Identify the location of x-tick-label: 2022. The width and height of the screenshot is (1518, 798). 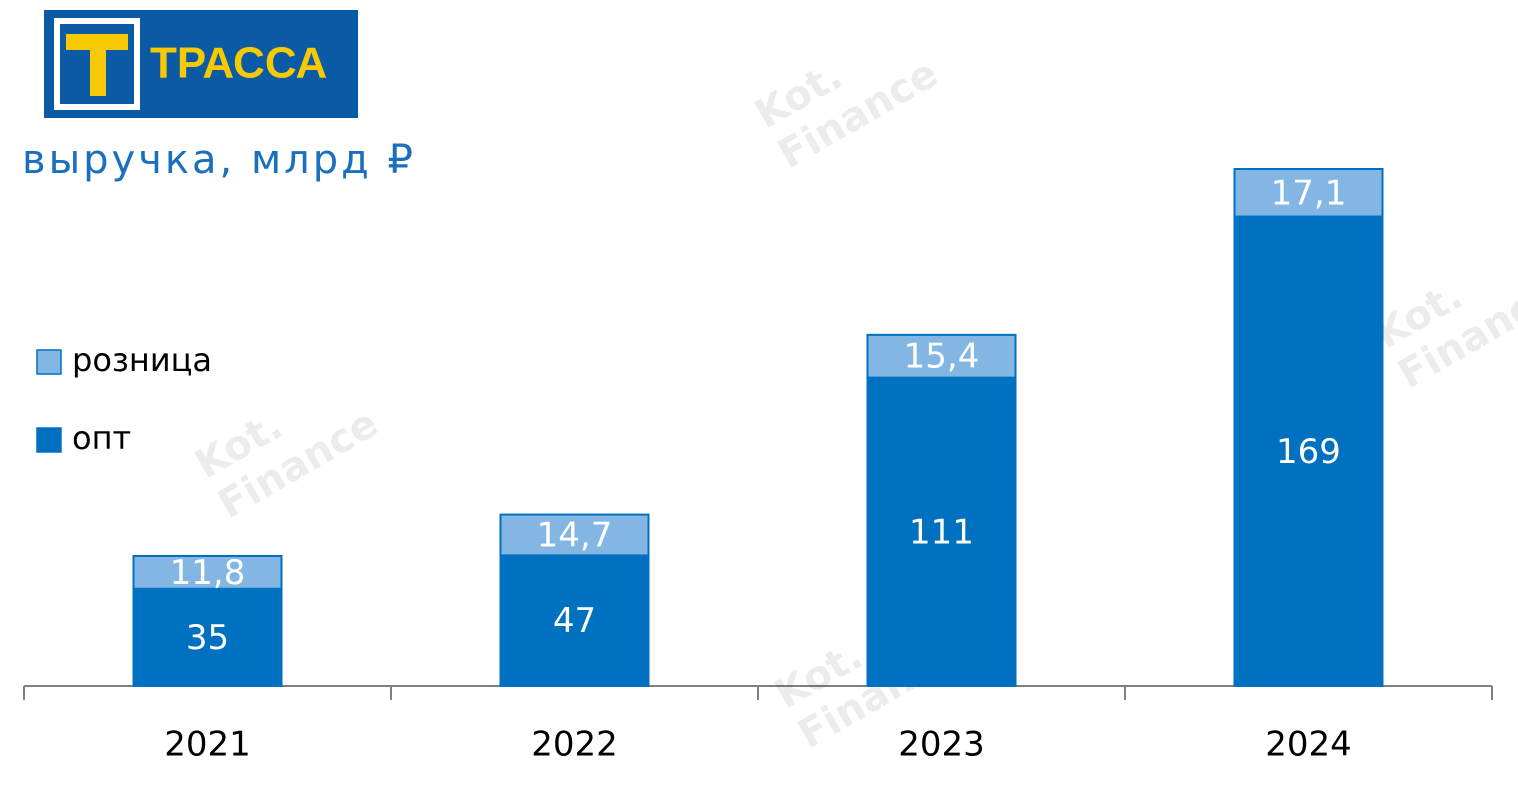
(574, 745).